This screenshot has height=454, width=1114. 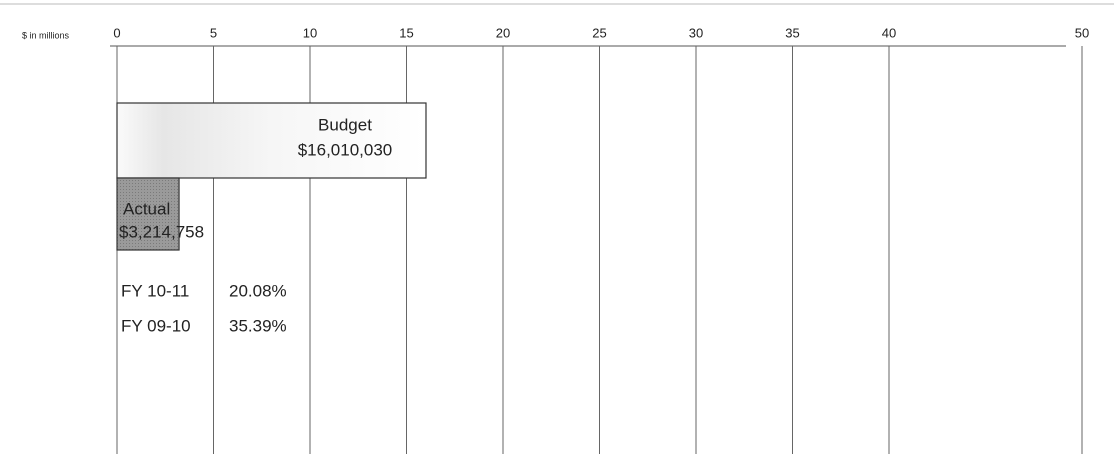 What do you see at coordinates (696, 32) in the screenshot?
I see `x-tick-label: 30` at bounding box center [696, 32].